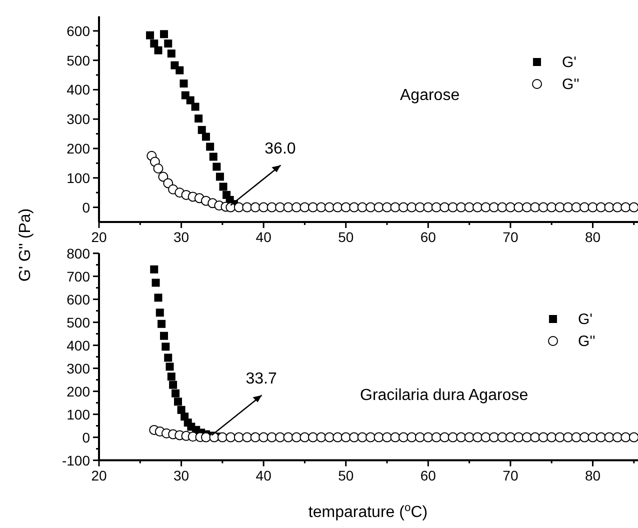  I want to click on annotation: 33.7, so click(261, 379).